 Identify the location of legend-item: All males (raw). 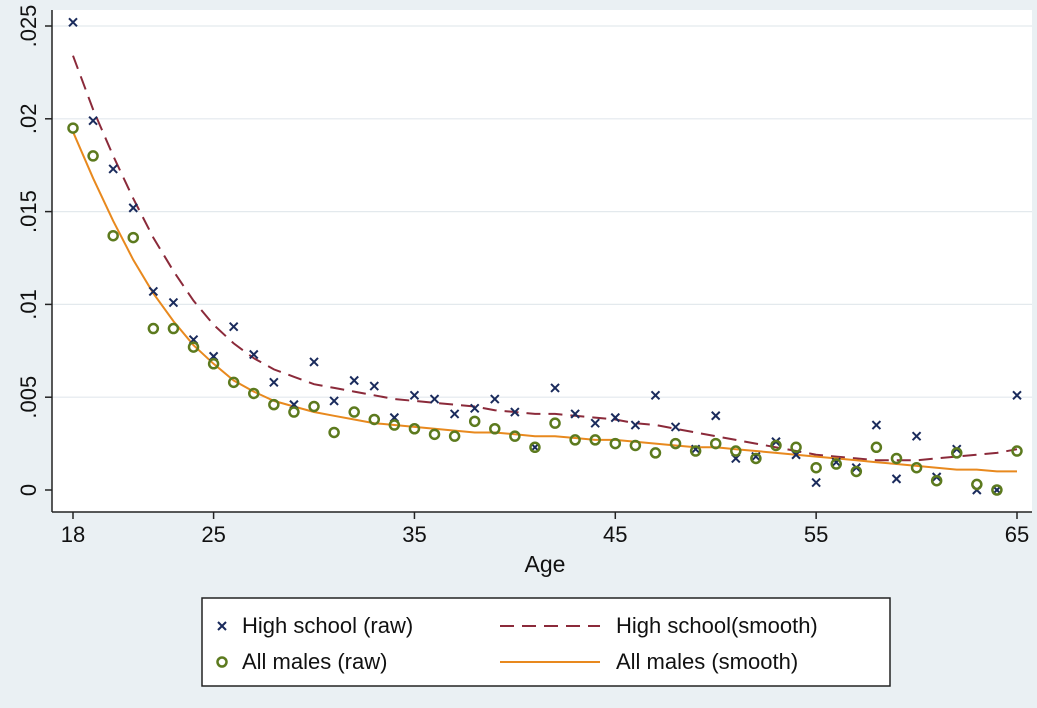
(301, 661).